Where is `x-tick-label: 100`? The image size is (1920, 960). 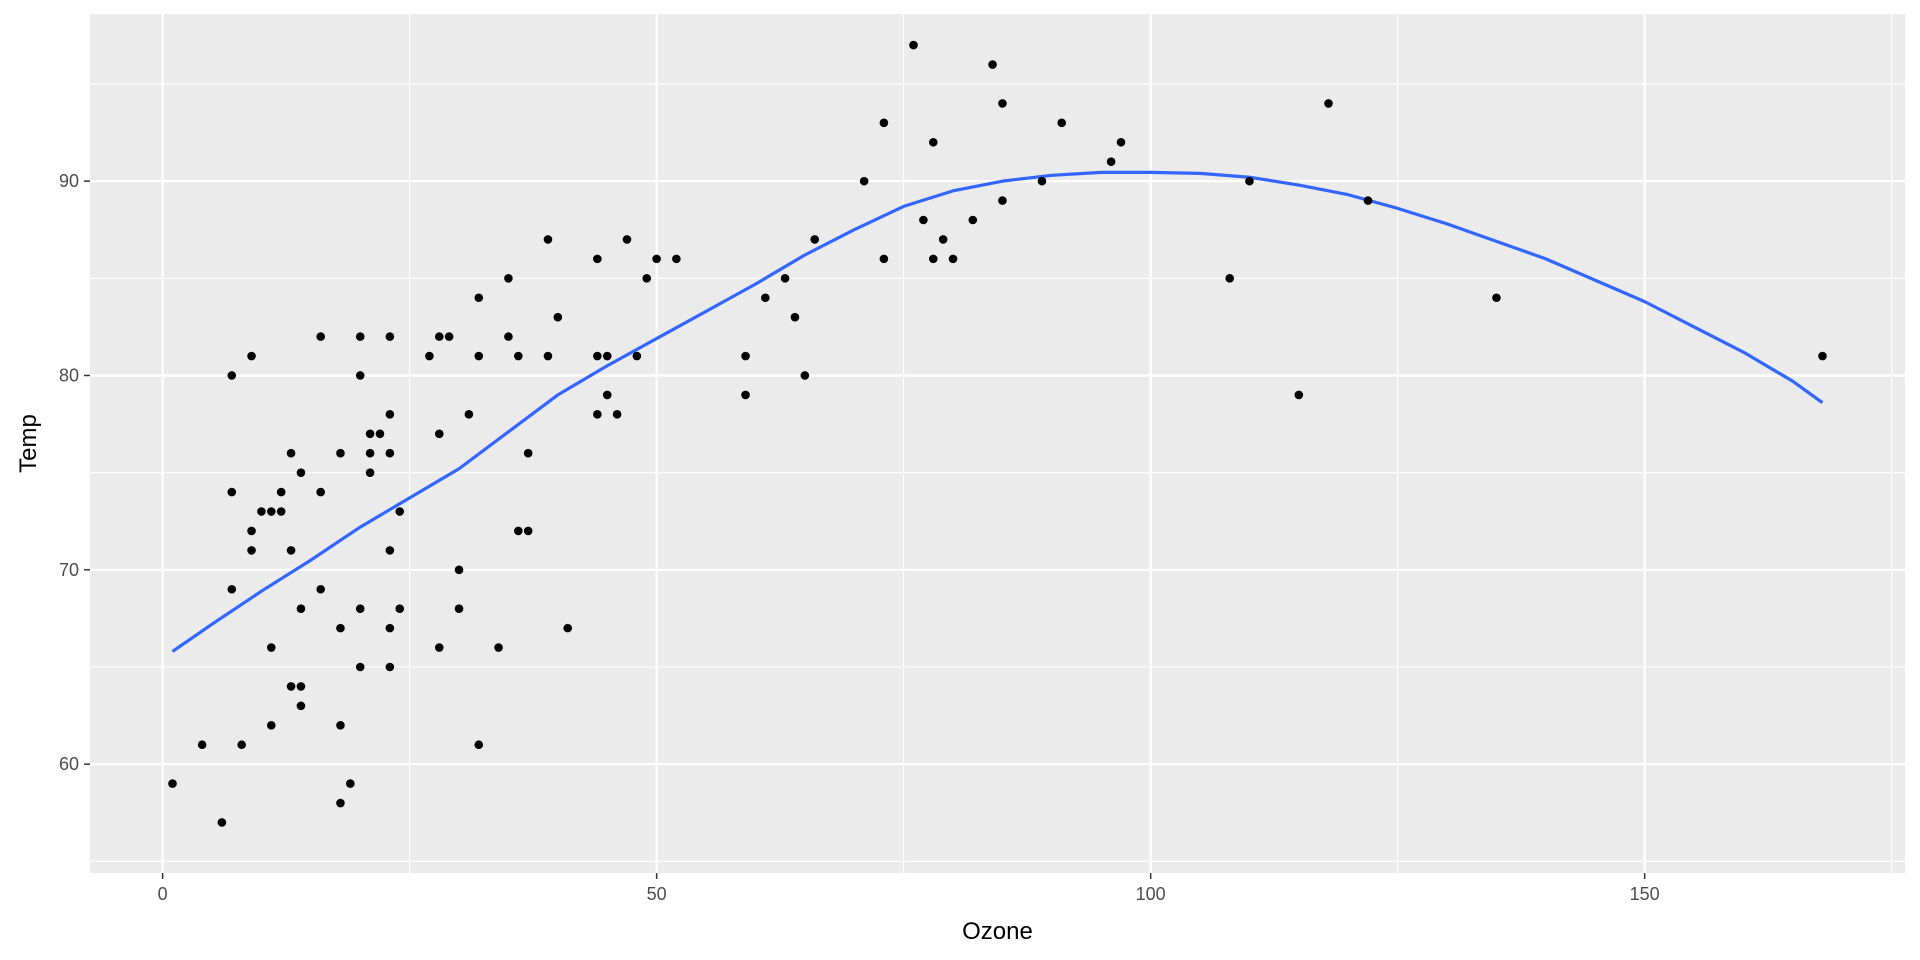 x-tick-label: 100 is located at coordinates (1151, 894).